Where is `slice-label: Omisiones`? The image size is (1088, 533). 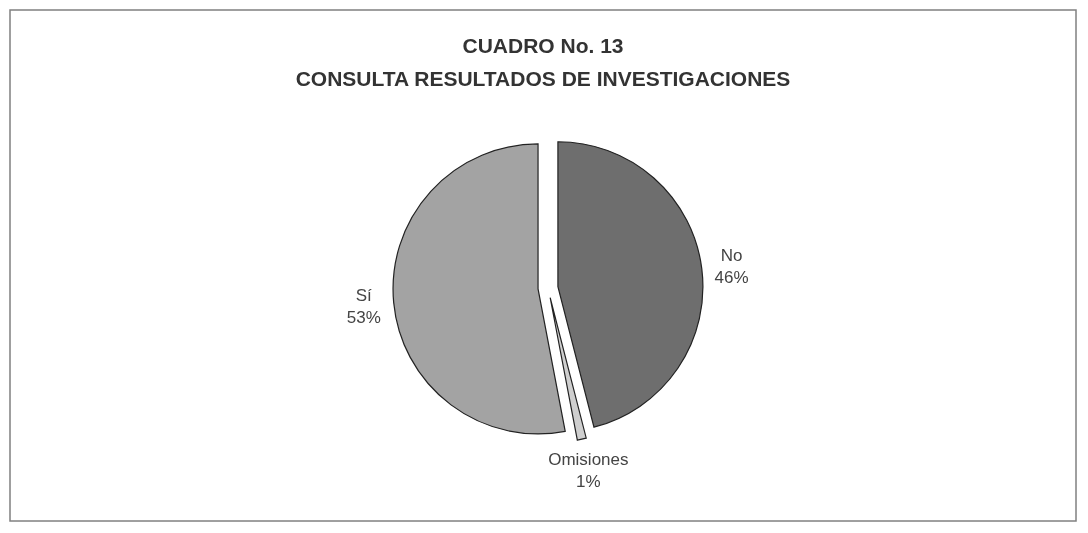 slice-label: Omisiones is located at coordinates (588, 459).